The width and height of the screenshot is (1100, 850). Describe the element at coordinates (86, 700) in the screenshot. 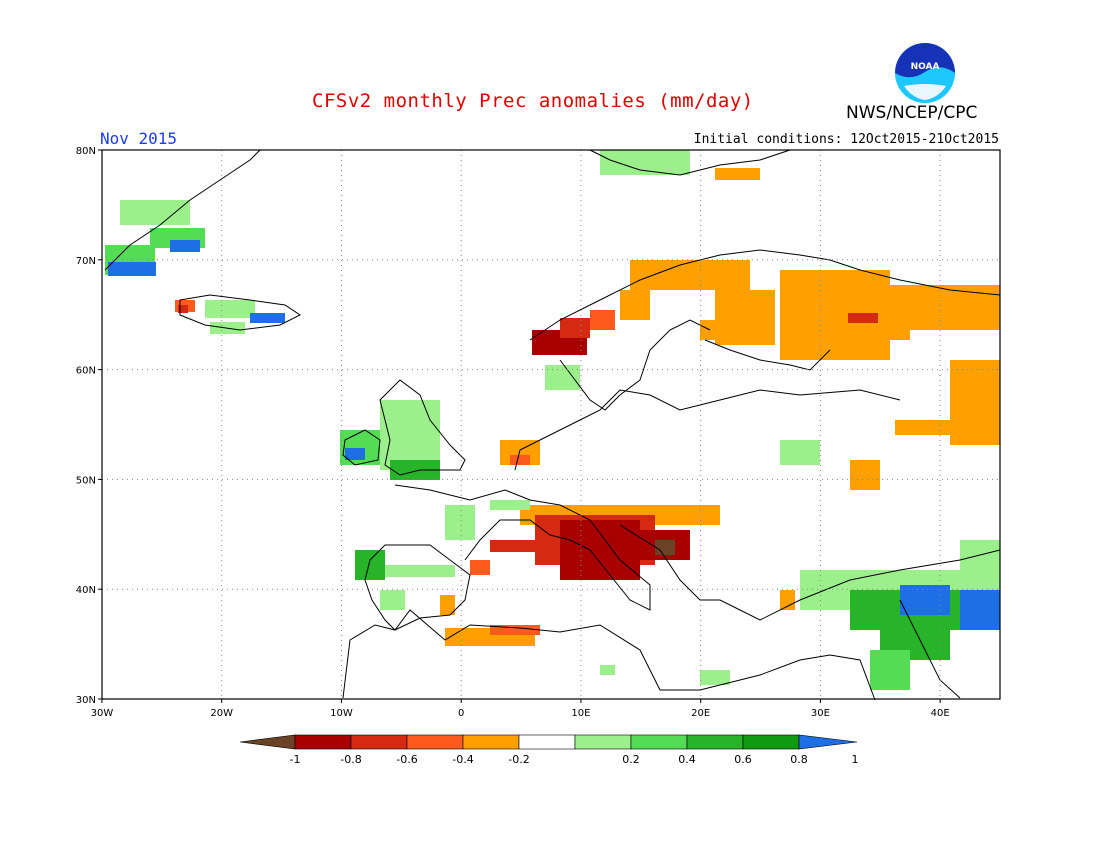

I see `lat-tick-label: 30N` at that location.